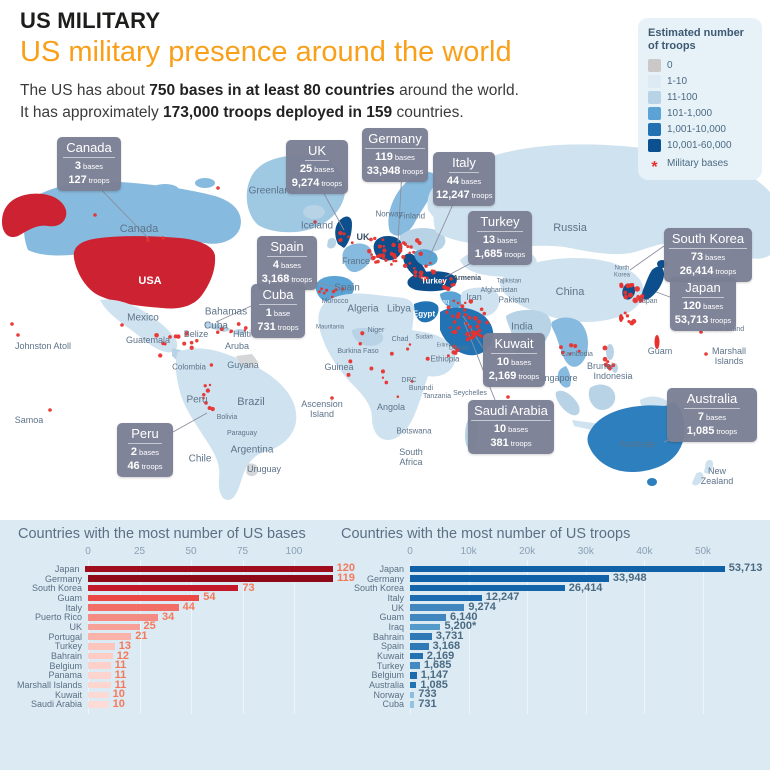 The image size is (770, 770). Describe the element at coordinates (357, 258) in the screenshot. I see `country-shape-france` at that location.